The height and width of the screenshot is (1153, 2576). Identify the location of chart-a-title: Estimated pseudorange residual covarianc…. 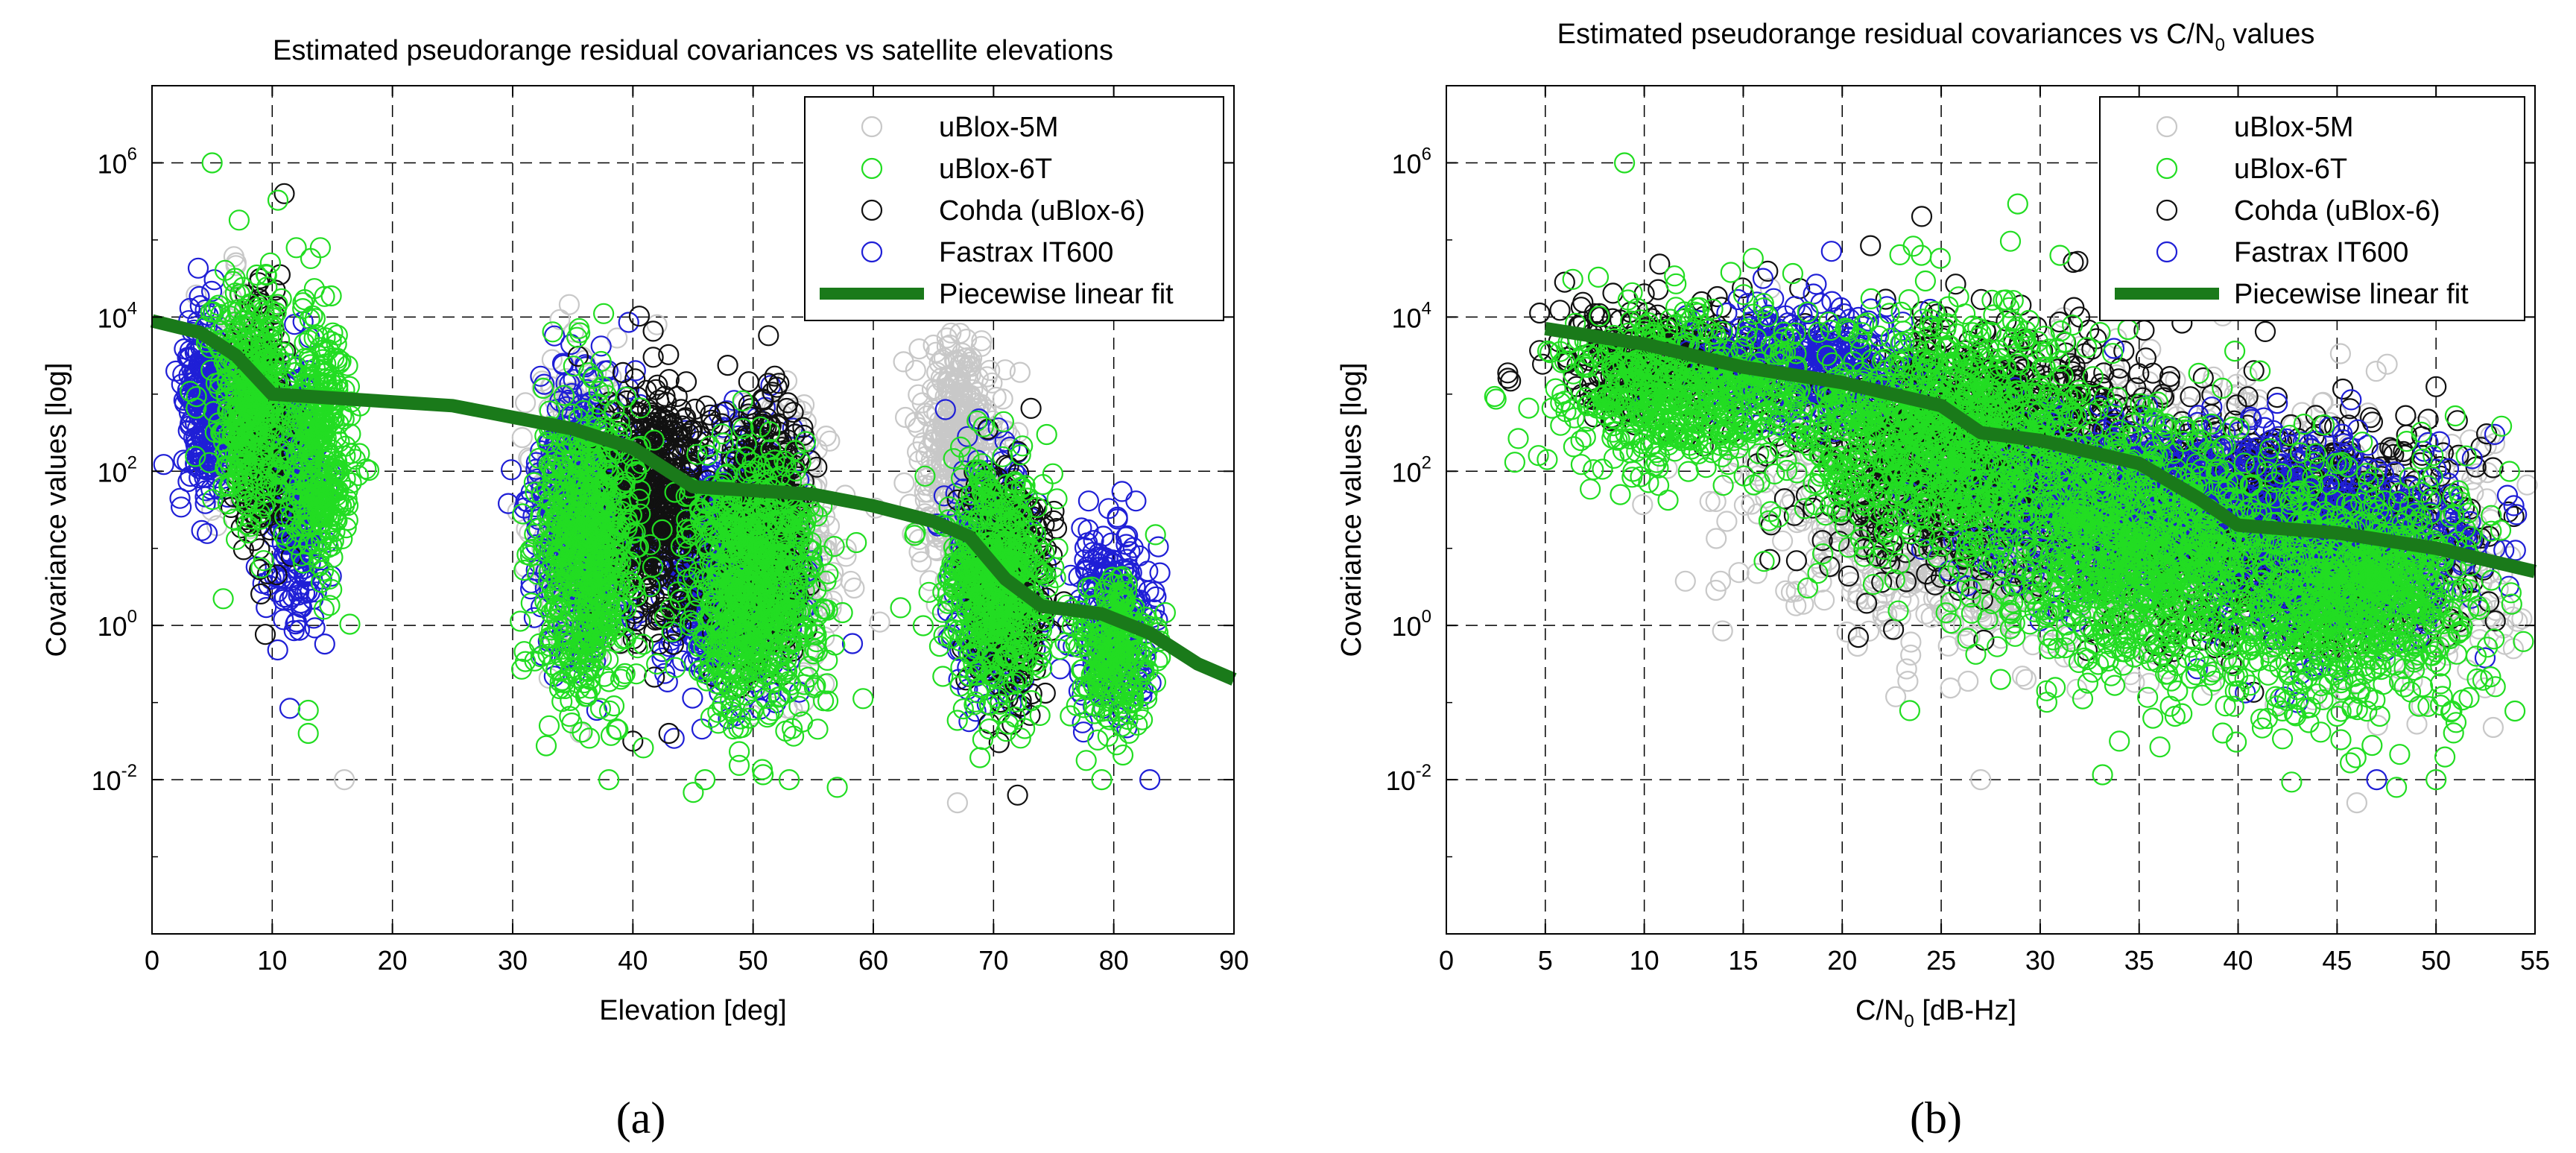
(693, 50).